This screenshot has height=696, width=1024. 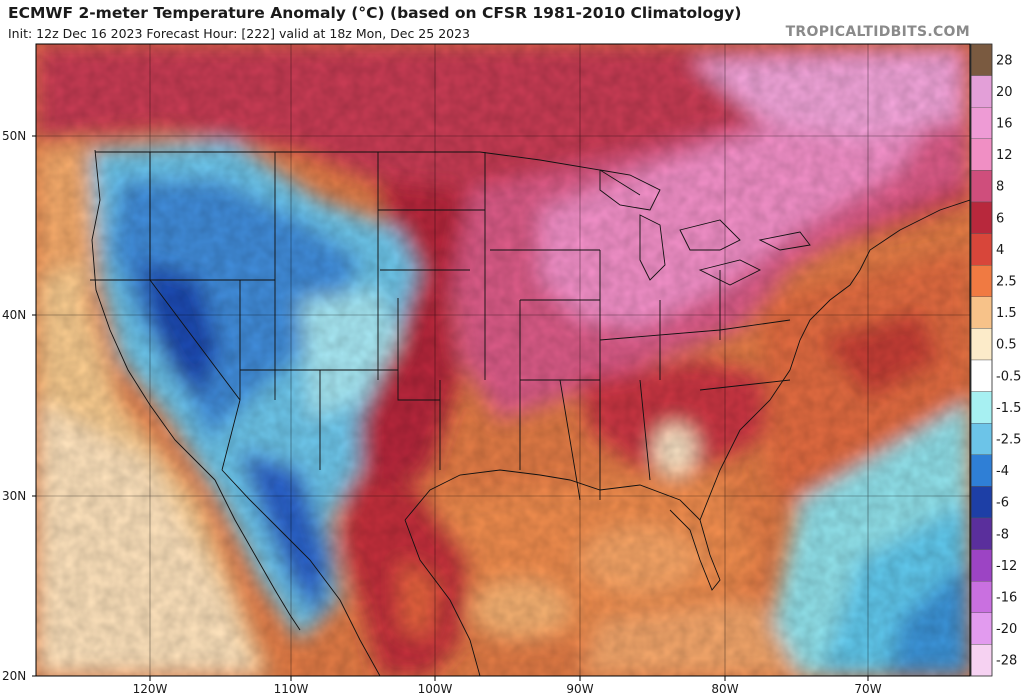 What do you see at coordinates (1008, 440) in the screenshot?
I see `colorbar-label: -2.5` at bounding box center [1008, 440].